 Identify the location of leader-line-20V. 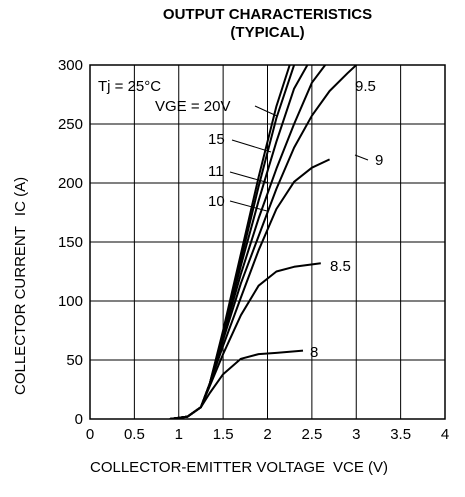
(266, 111).